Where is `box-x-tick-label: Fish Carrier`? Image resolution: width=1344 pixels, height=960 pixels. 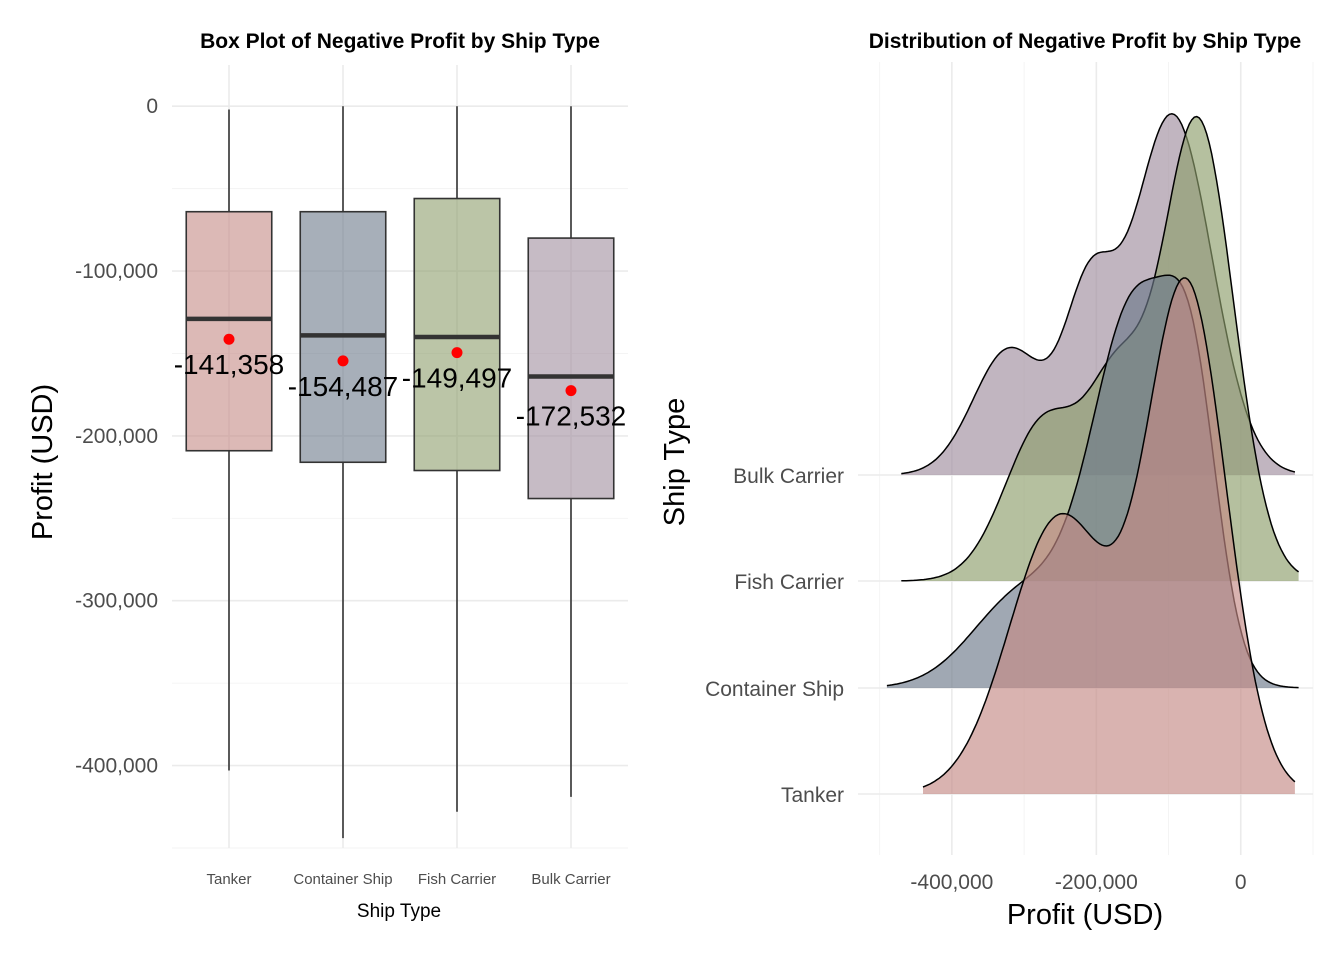
box-x-tick-label: Fish Carrier is located at coordinates (457, 879).